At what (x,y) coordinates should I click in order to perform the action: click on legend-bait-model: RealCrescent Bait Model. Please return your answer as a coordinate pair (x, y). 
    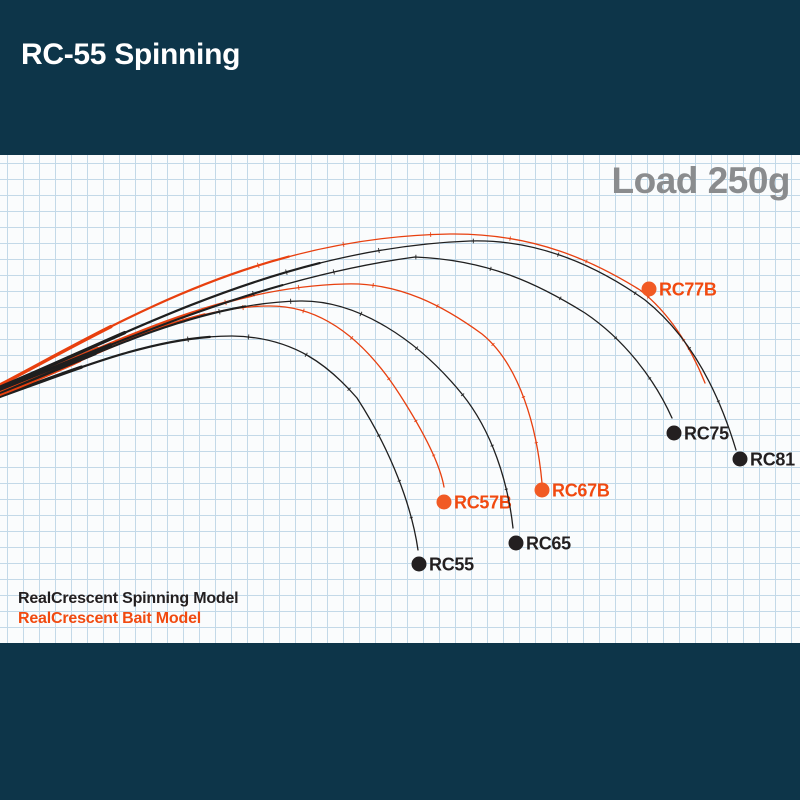
    Looking at the image, I should click on (110, 618).